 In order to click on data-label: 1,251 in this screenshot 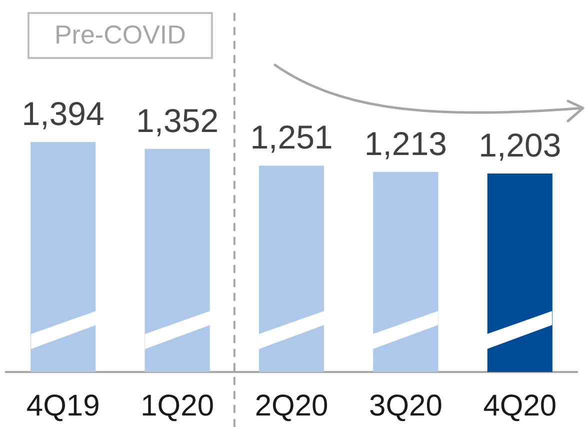, I will do `click(291, 137)`.